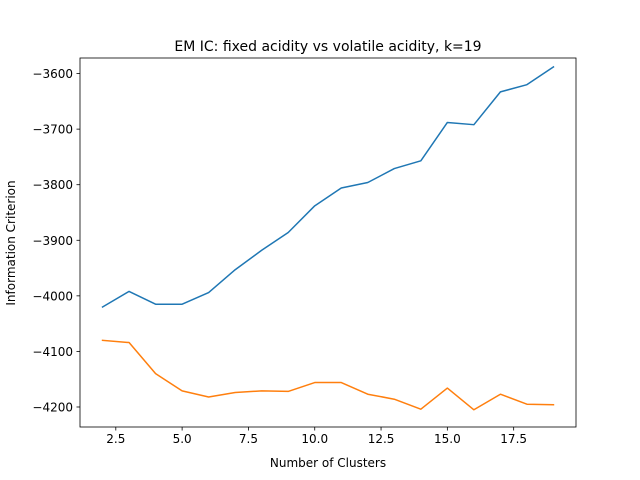 Image resolution: width=640 pixels, height=480 pixels. I want to click on y-tick-label: −3900, so click(52, 241).